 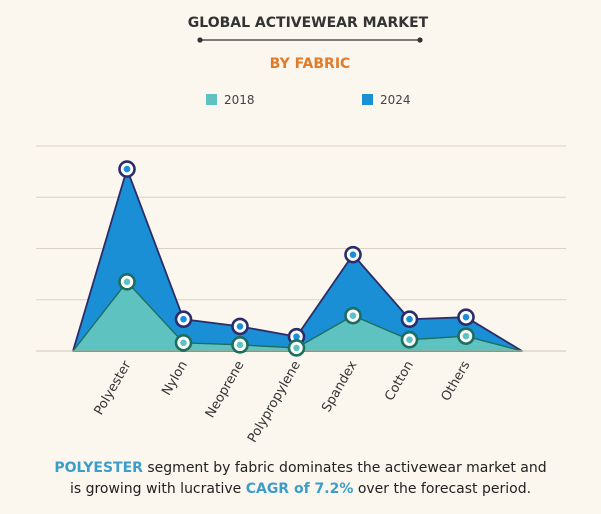 What do you see at coordinates (127, 169) in the screenshot?
I see `marker-2024-polyester` at bounding box center [127, 169].